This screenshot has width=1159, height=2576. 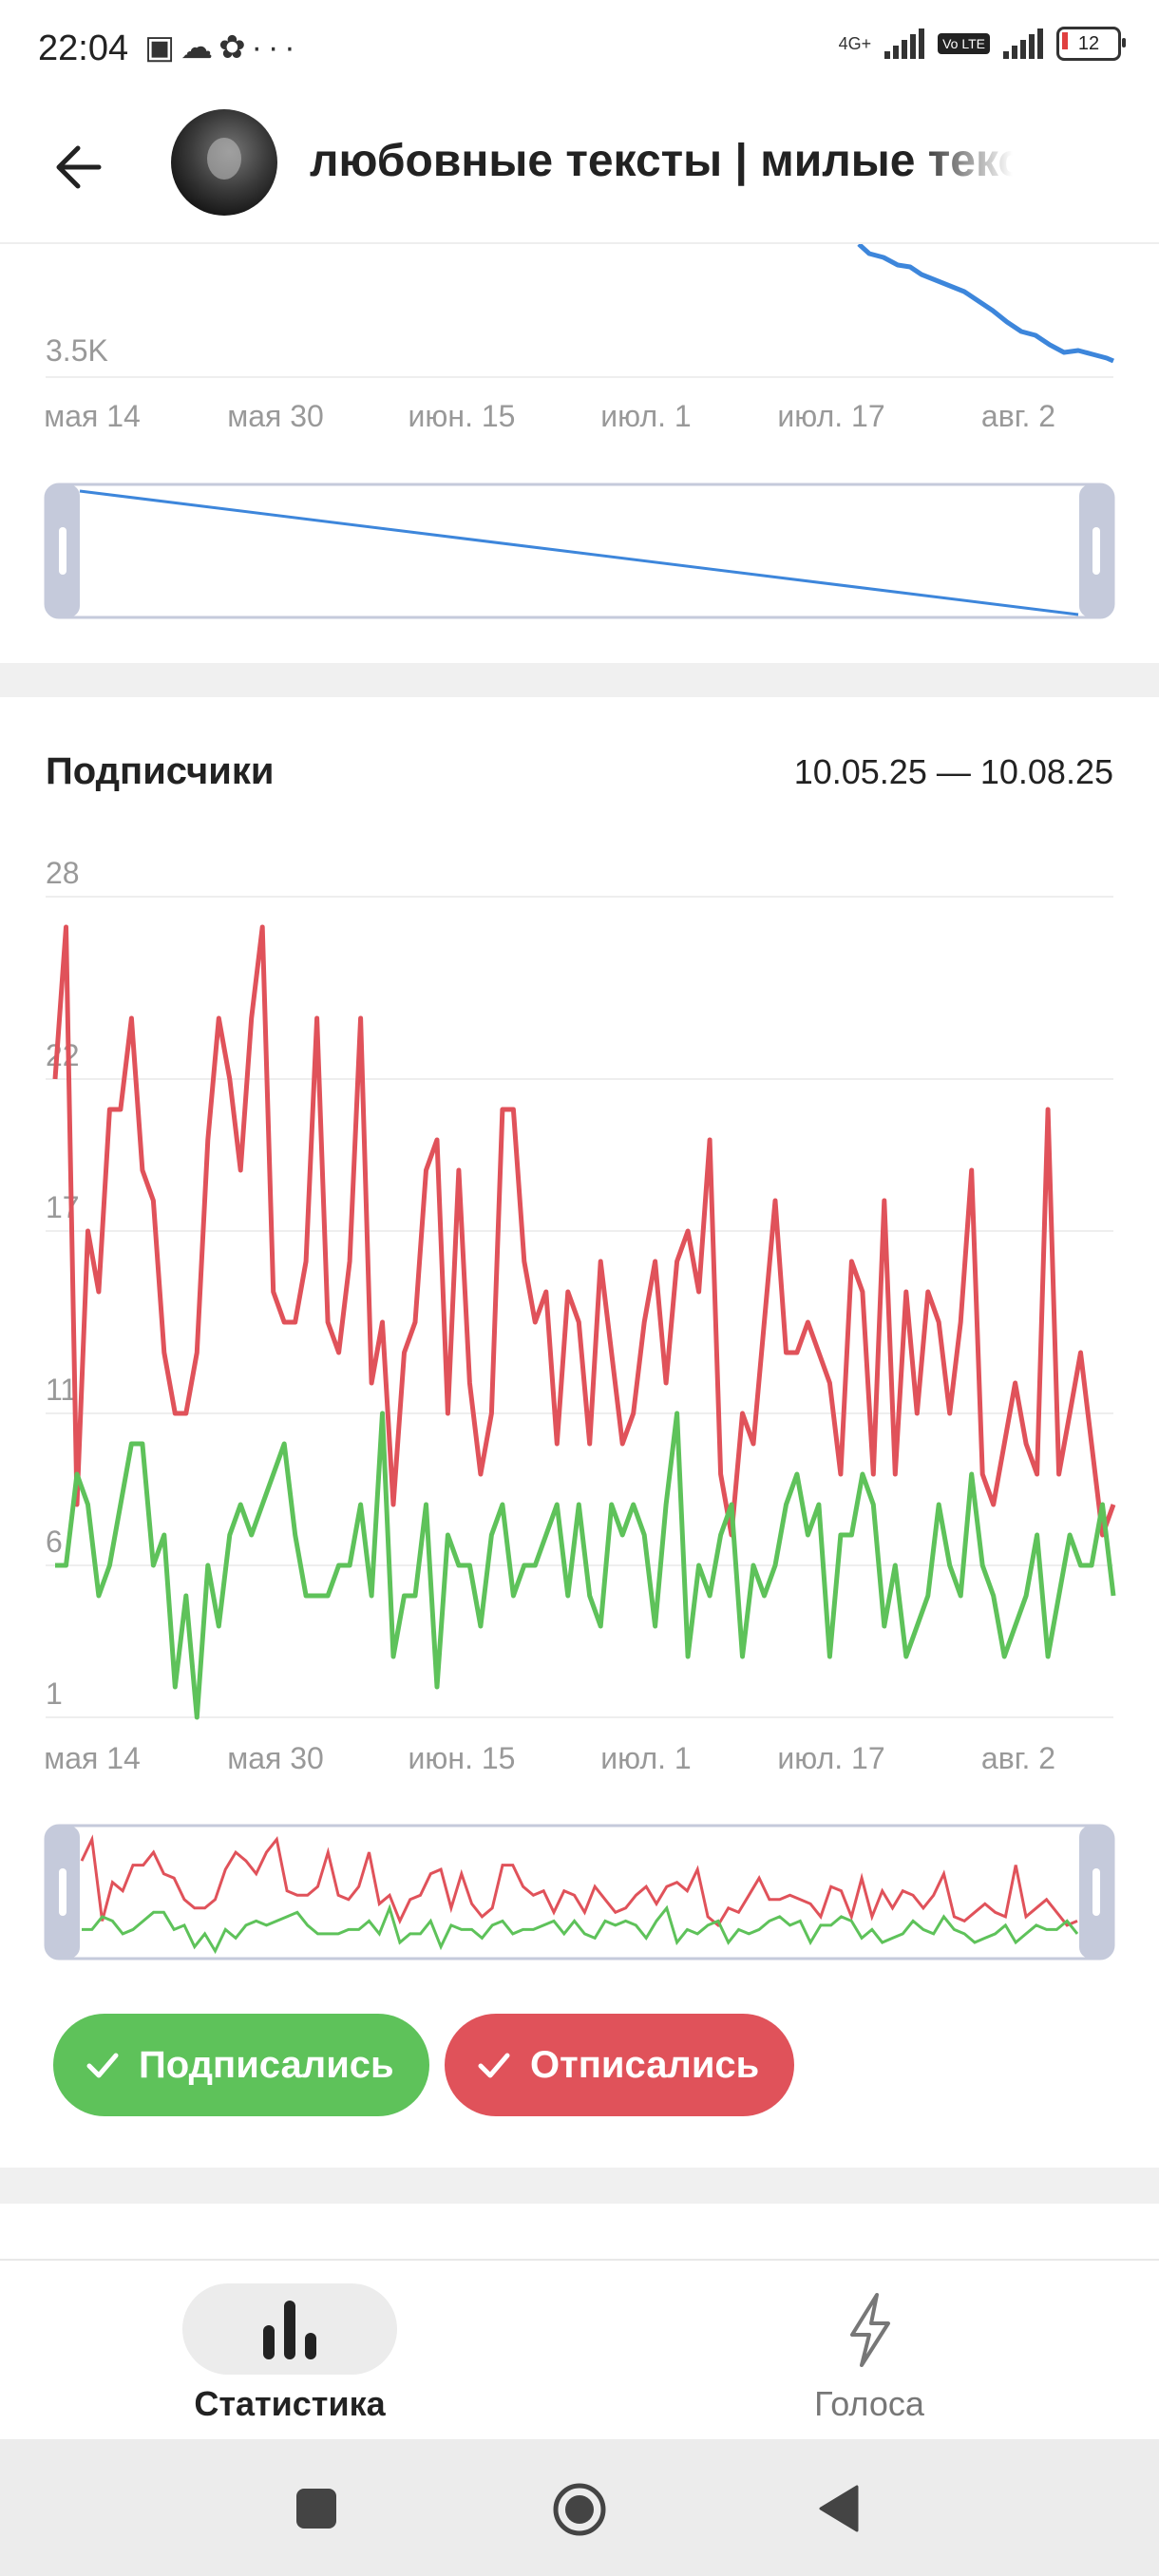 What do you see at coordinates (985, 303) in the screenshot?
I see `top-chart-line` at bounding box center [985, 303].